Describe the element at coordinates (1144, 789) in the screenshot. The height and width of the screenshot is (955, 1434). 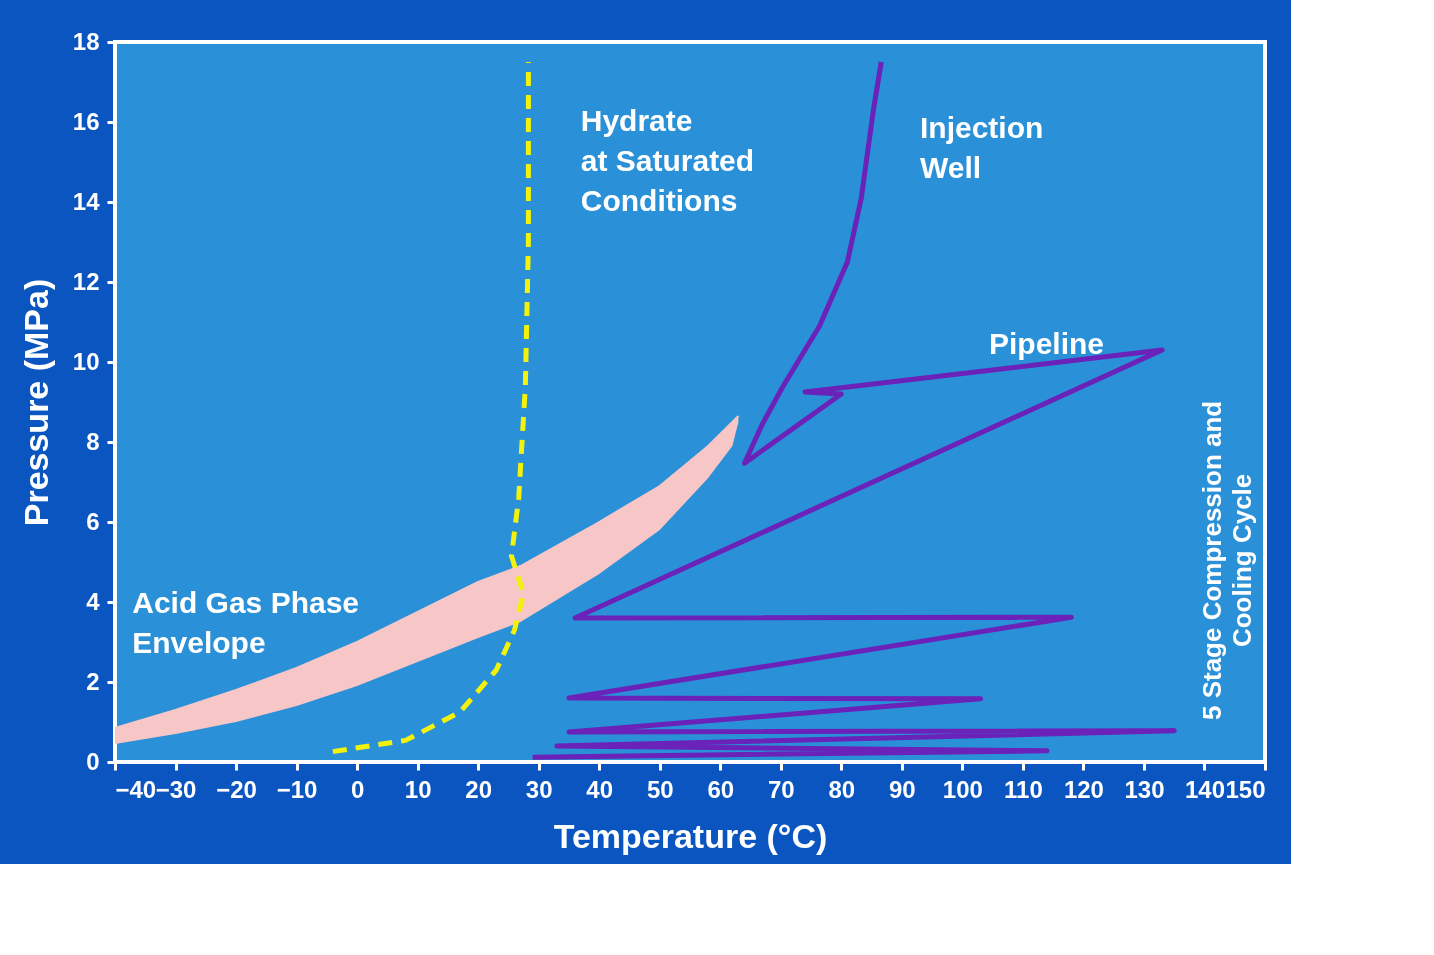
I see `x-tick-label: 130` at that location.